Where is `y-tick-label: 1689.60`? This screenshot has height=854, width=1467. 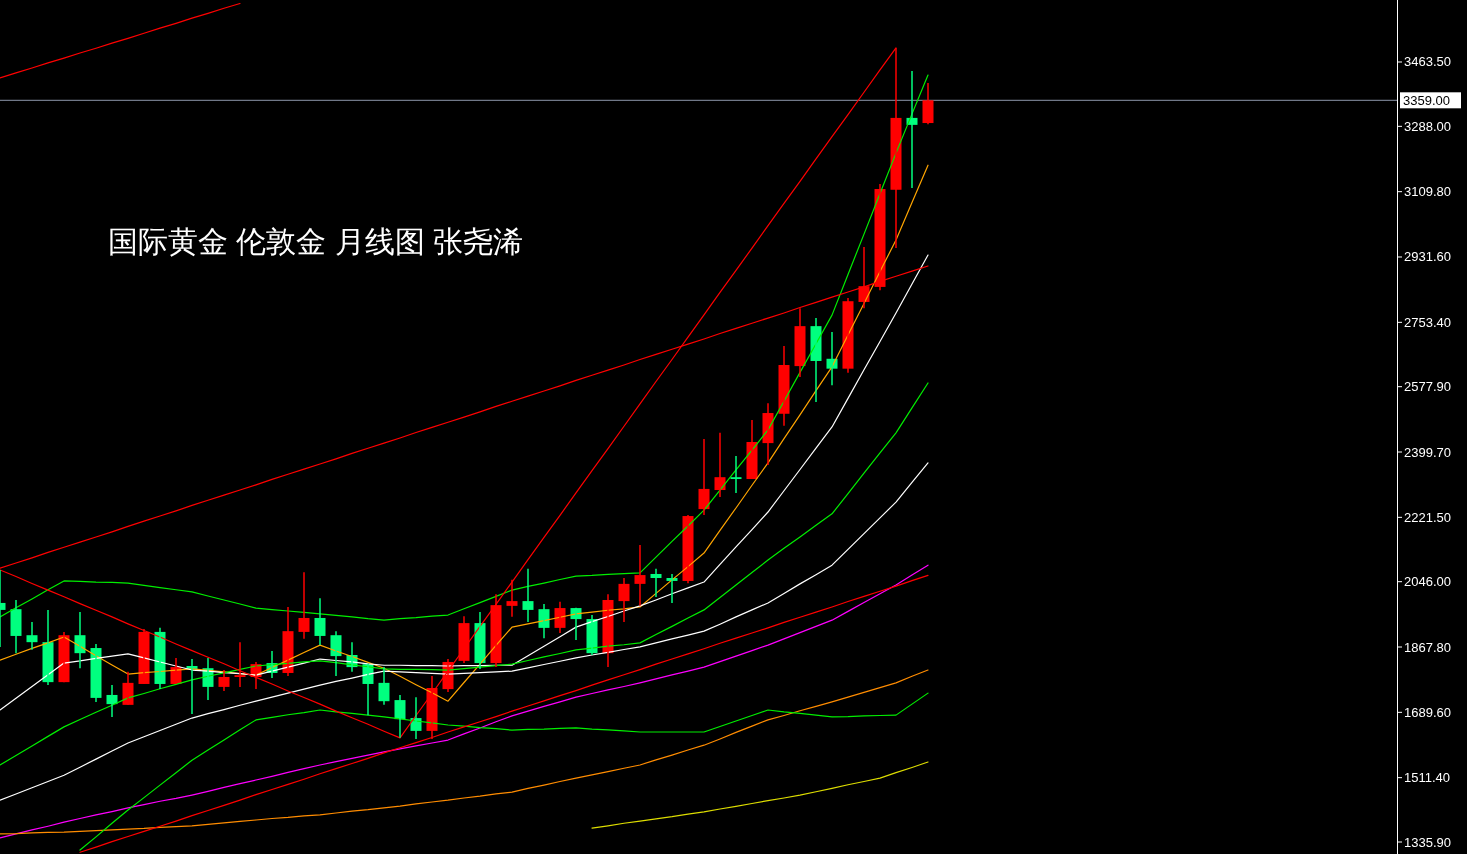 y-tick-label: 1689.60 is located at coordinates (1427, 712).